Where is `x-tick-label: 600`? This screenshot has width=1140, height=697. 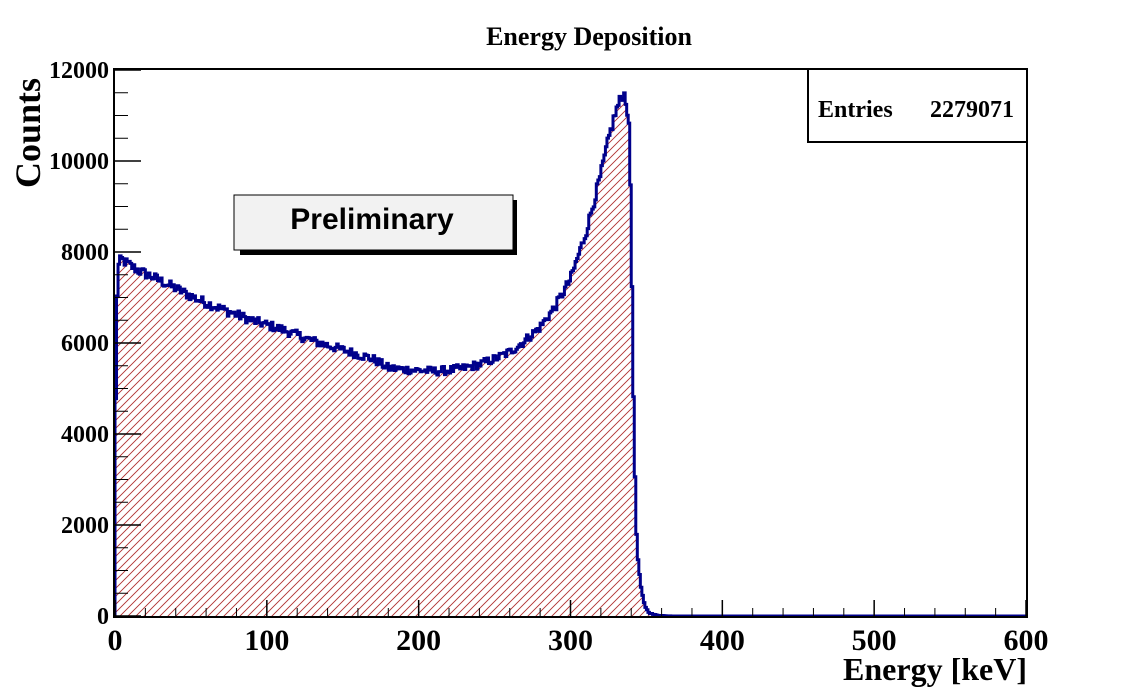 x-tick-label: 600 is located at coordinates (1026, 640).